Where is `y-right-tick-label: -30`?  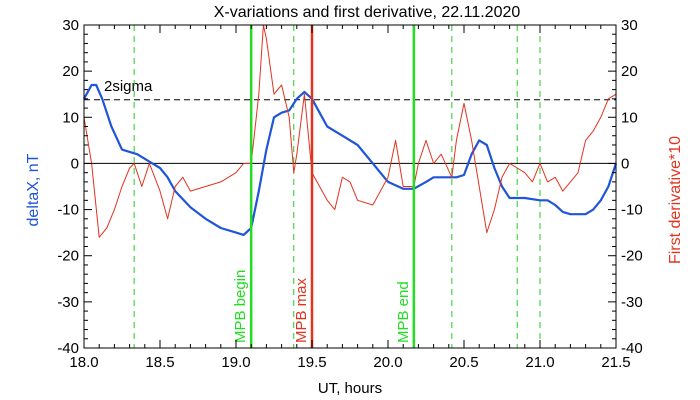 y-right-tick-label: -30 is located at coordinates (632, 302).